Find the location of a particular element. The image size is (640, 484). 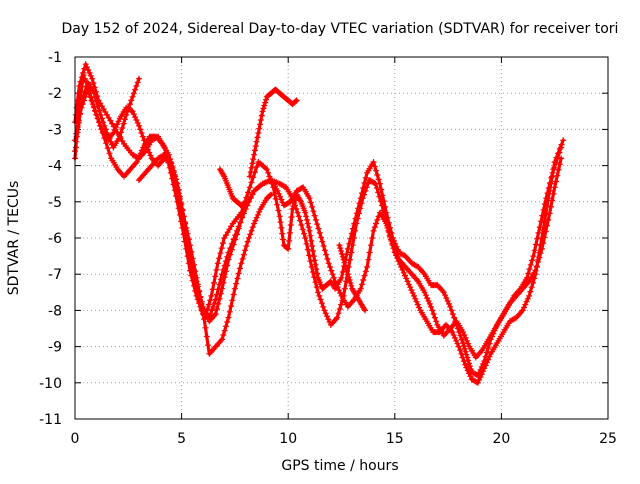

y-tick-label: -3 is located at coordinates (55, 130).